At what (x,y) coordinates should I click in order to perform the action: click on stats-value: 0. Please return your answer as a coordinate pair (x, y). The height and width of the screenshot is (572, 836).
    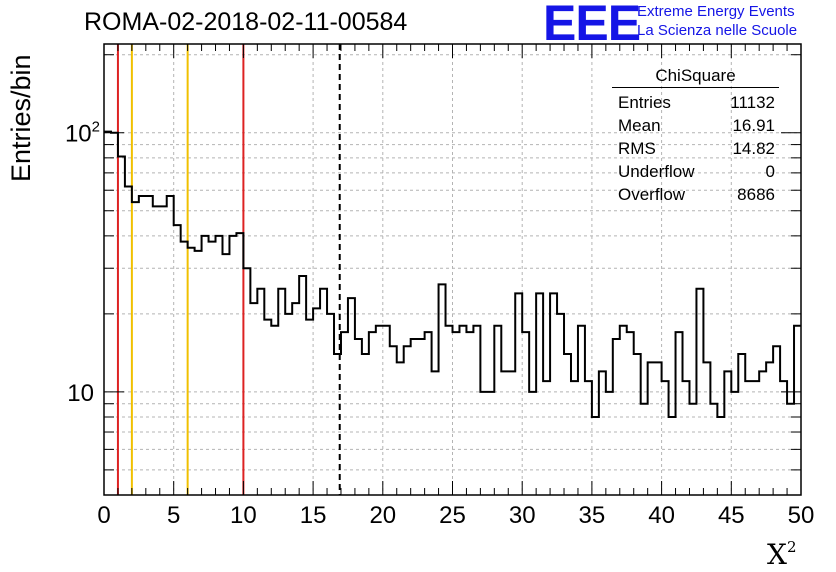
    Looking at the image, I should click on (770, 171).